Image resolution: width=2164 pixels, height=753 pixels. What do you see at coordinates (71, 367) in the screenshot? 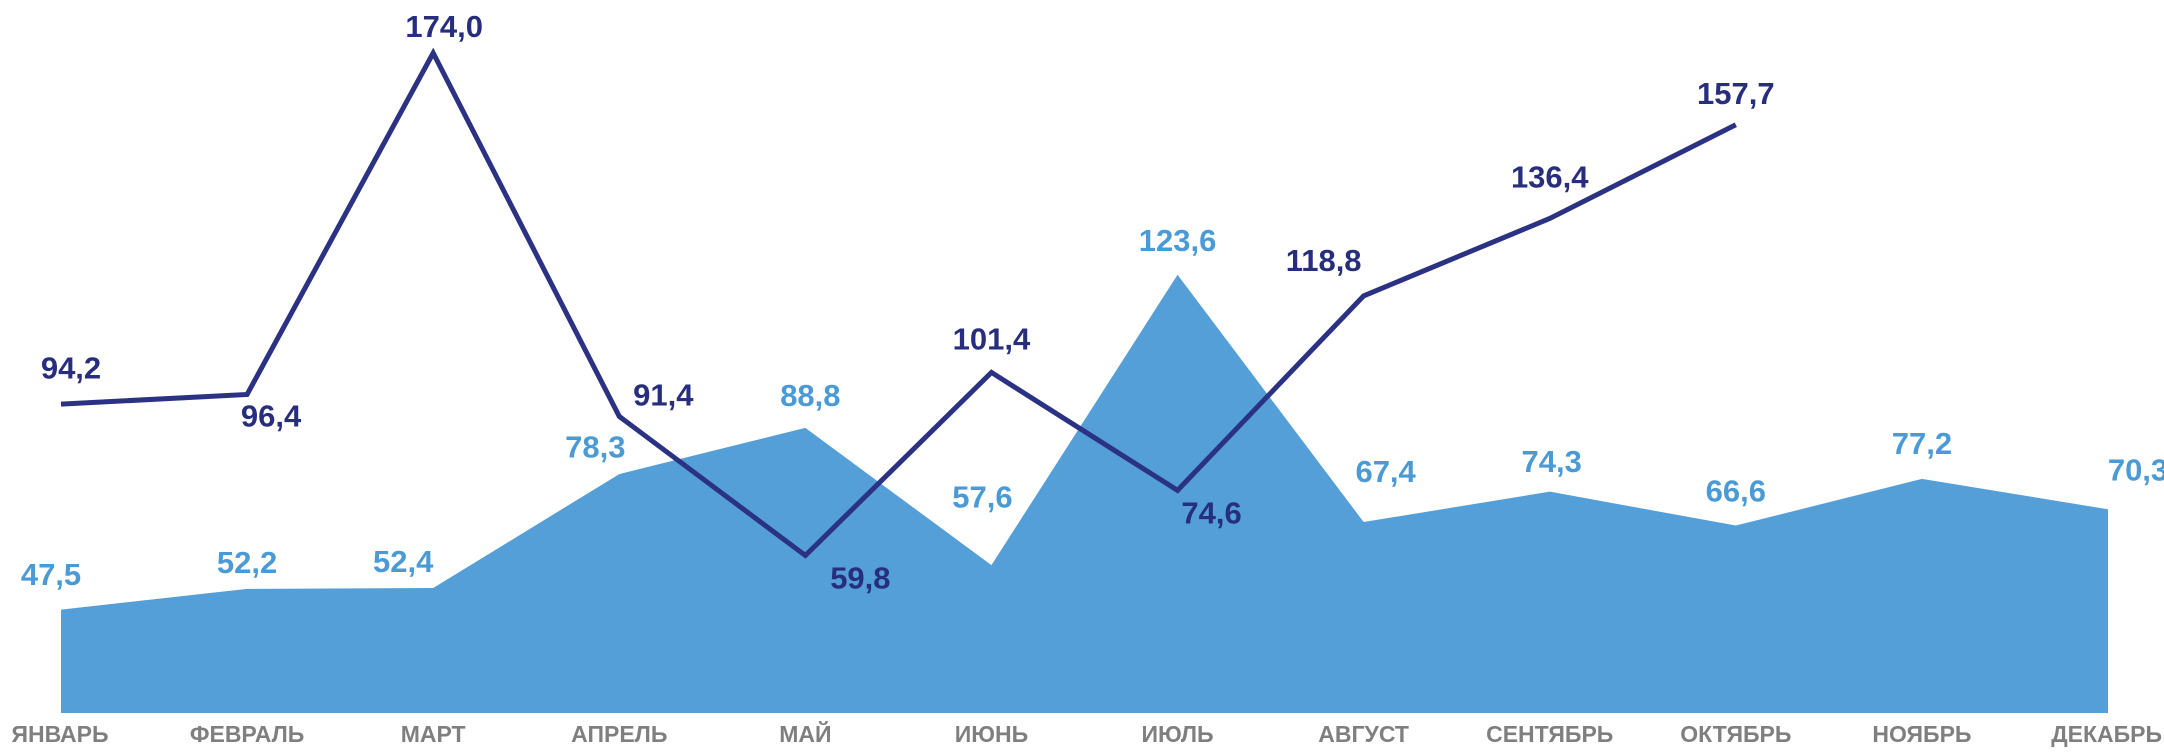
I see `line-data-label: 94,2` at bounding box center [71, 367].